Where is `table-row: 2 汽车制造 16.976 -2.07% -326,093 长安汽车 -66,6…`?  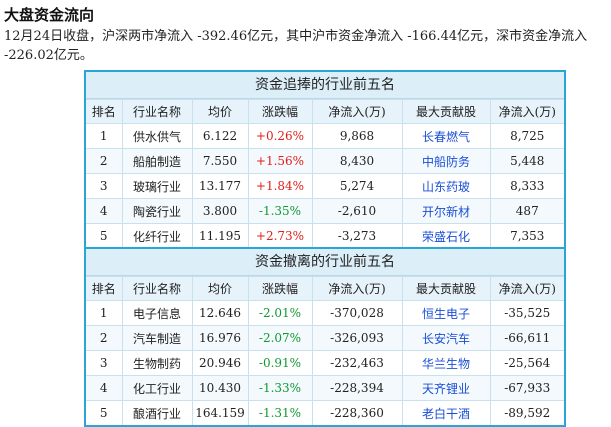 table-row: 2 汽车制造 16.976 -2.07% -326,093 长安汽车 -66,6… is located at coordinates (325, 338).